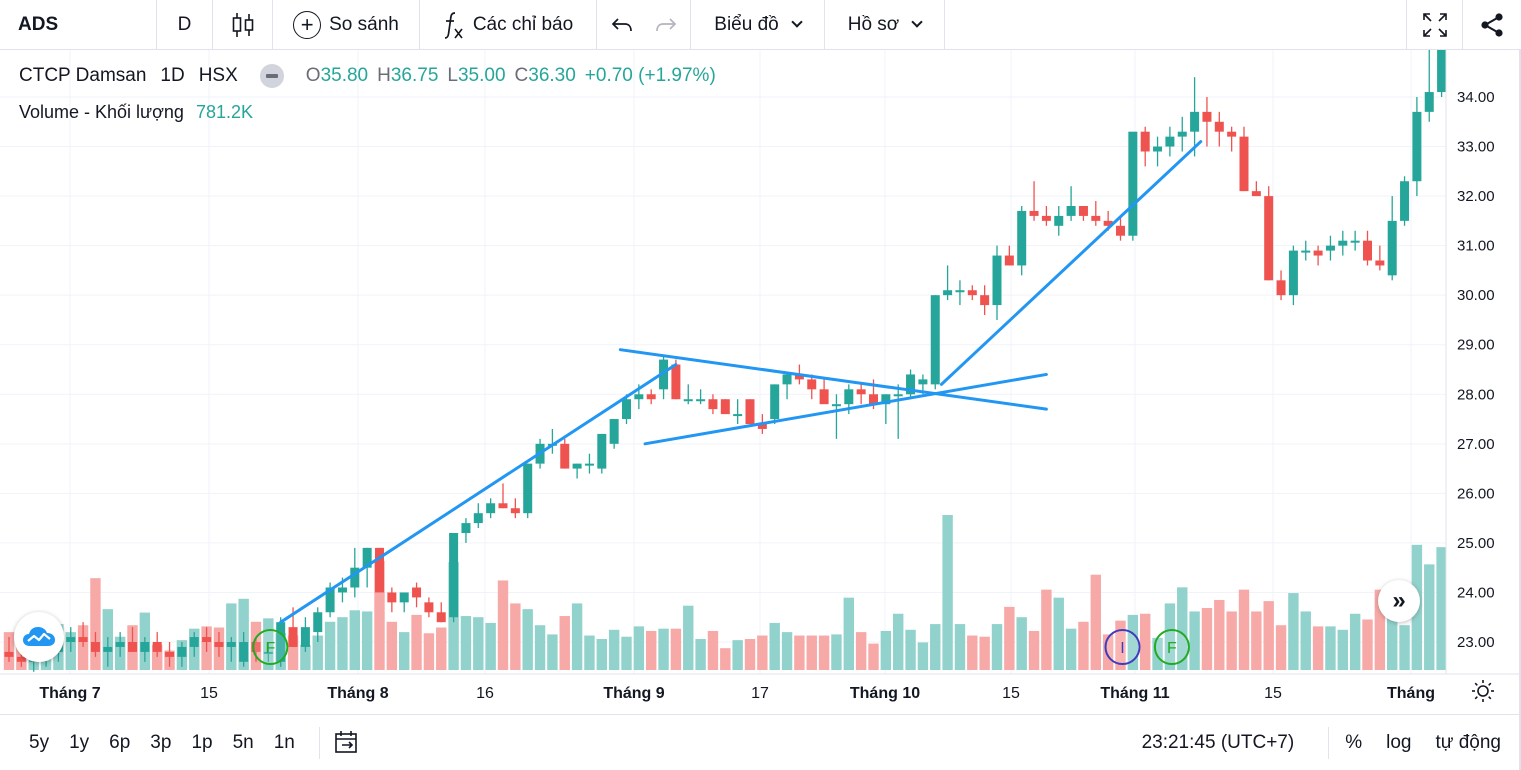 This screenshot has height=770, width=1521. I want to click on symbol-search-button: ADS, so click(78, 25).